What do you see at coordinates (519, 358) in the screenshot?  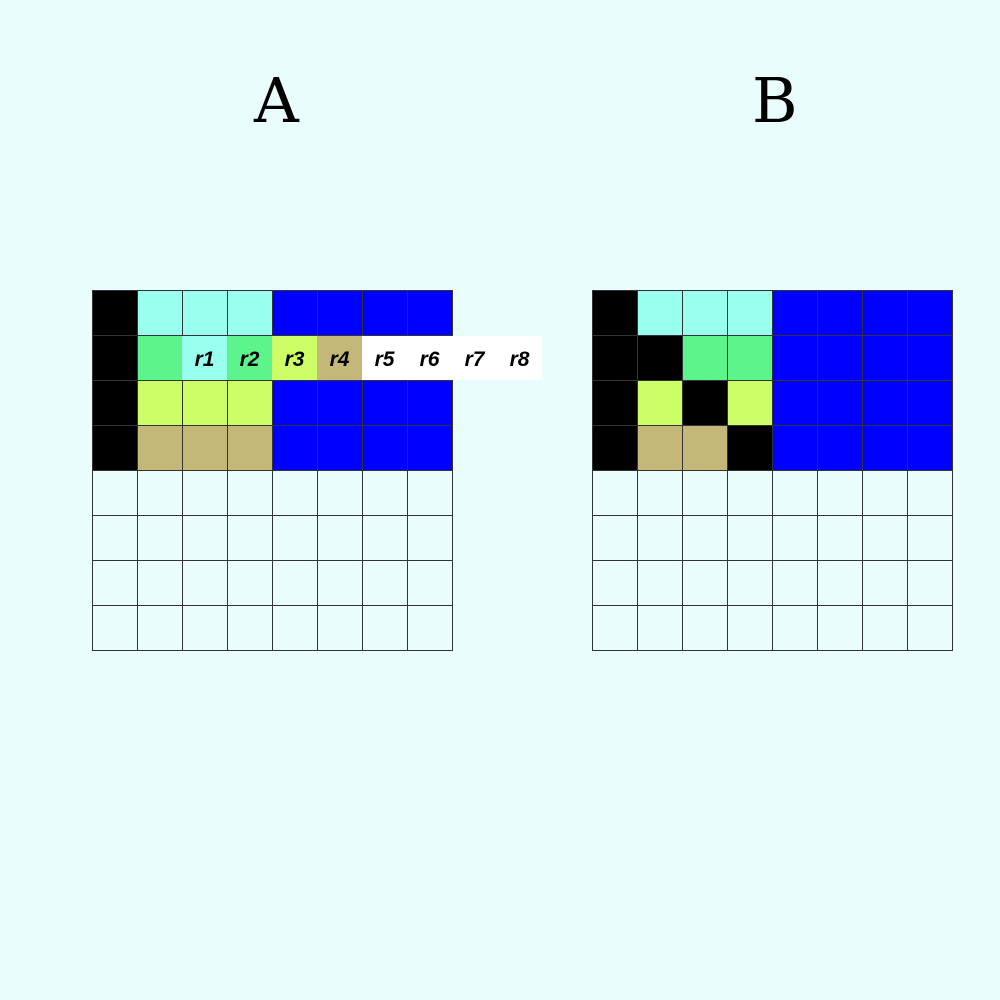 I see `legend-item-r8: r8` at bounding box center [519, 358].